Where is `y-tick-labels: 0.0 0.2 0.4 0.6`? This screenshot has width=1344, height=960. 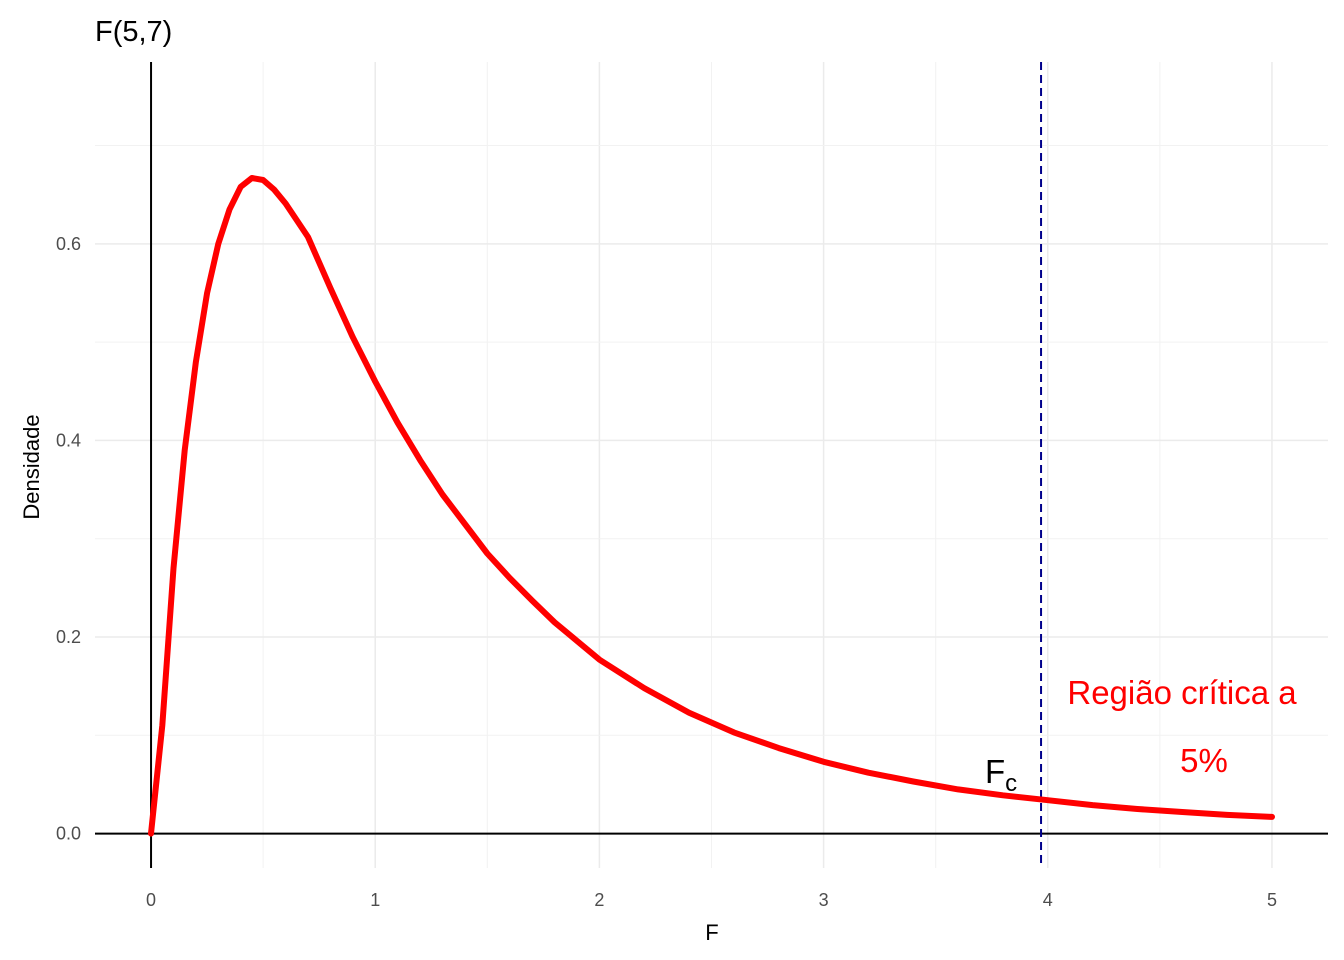 y-tick-labels: 0.0 0.2 0.4 0.6 is located at coordinates (68, 539).